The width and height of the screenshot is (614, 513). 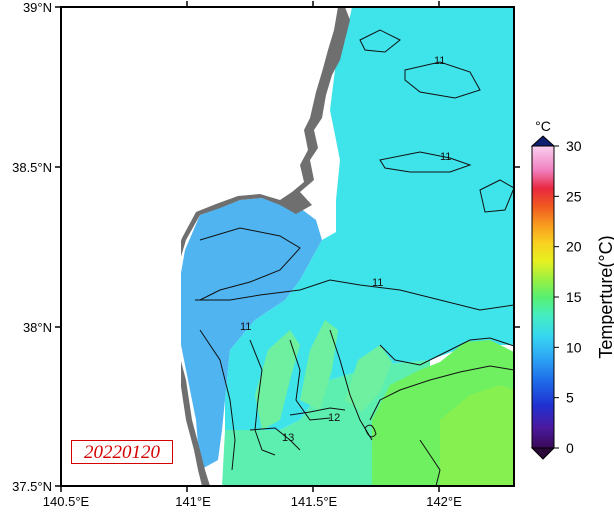 What do you see at coordinates (377, 283) in the screenshot?
I see `contour-label-3: 11` at bounding box center [377, 283].